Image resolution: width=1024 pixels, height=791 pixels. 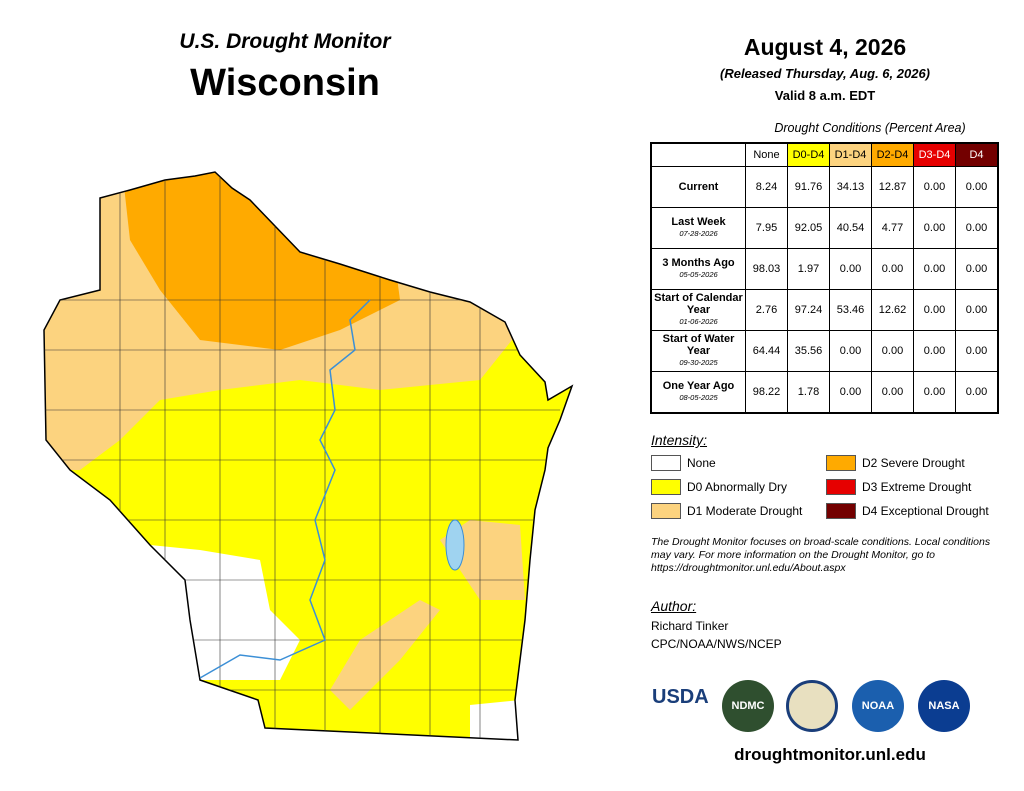 What do you see at coordinates (766, 228) in the screenshot?
I see `cell-value: 7.95` at bounding box center [766, 228].